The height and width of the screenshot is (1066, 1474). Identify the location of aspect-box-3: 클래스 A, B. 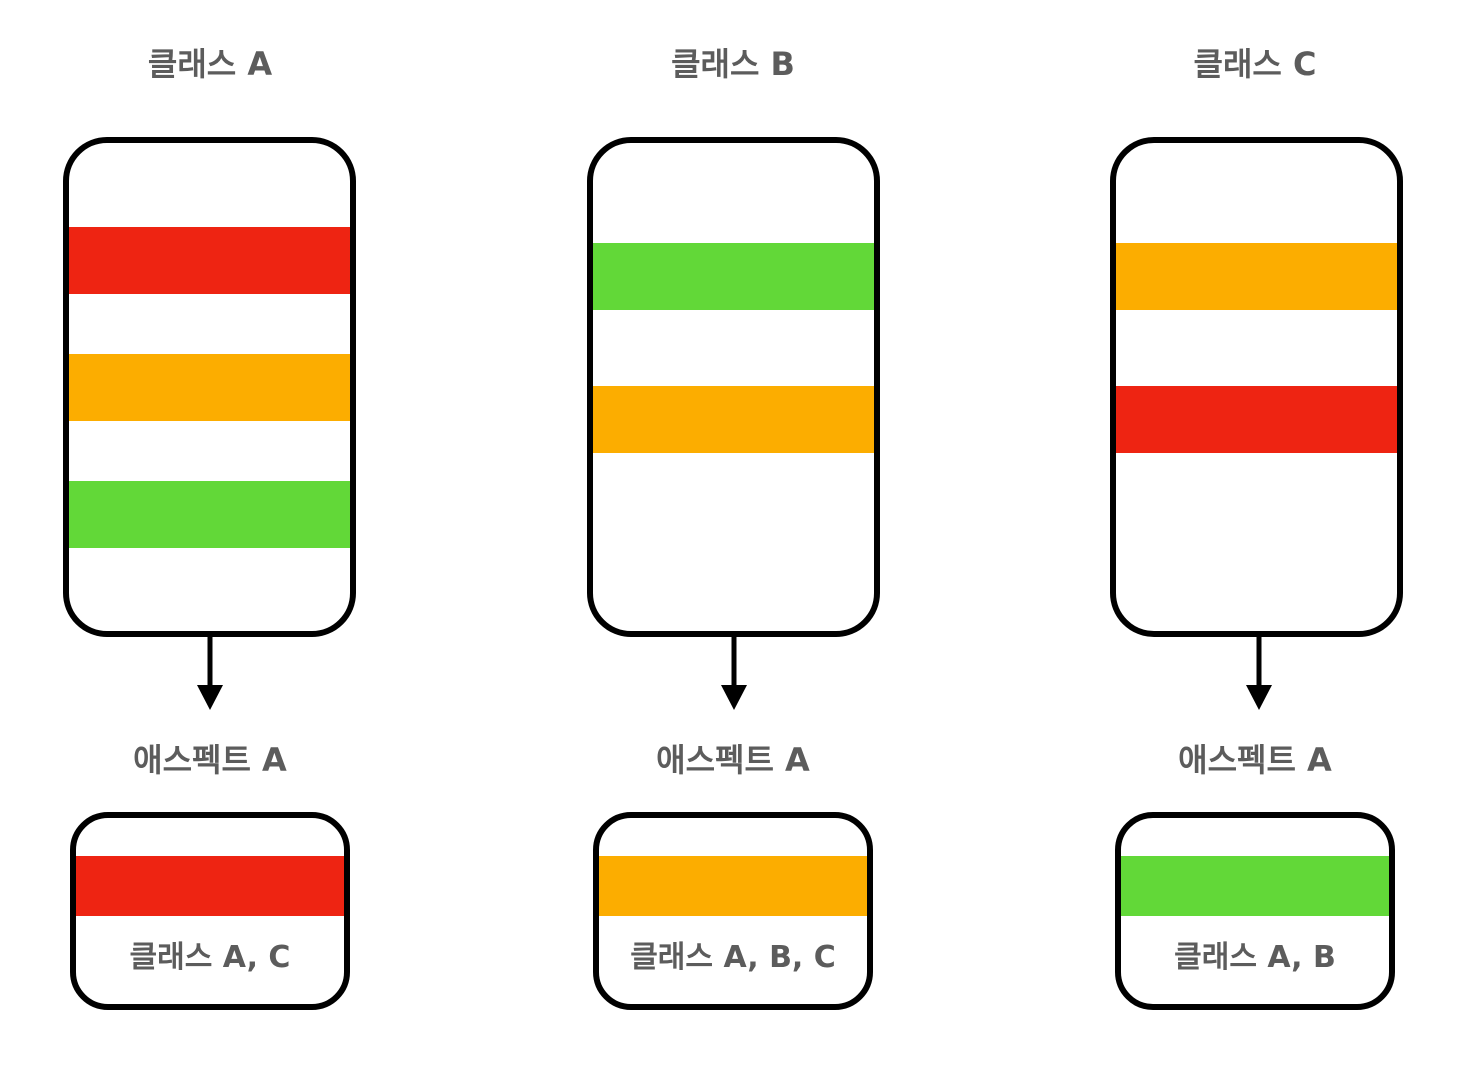
(1255, 911).